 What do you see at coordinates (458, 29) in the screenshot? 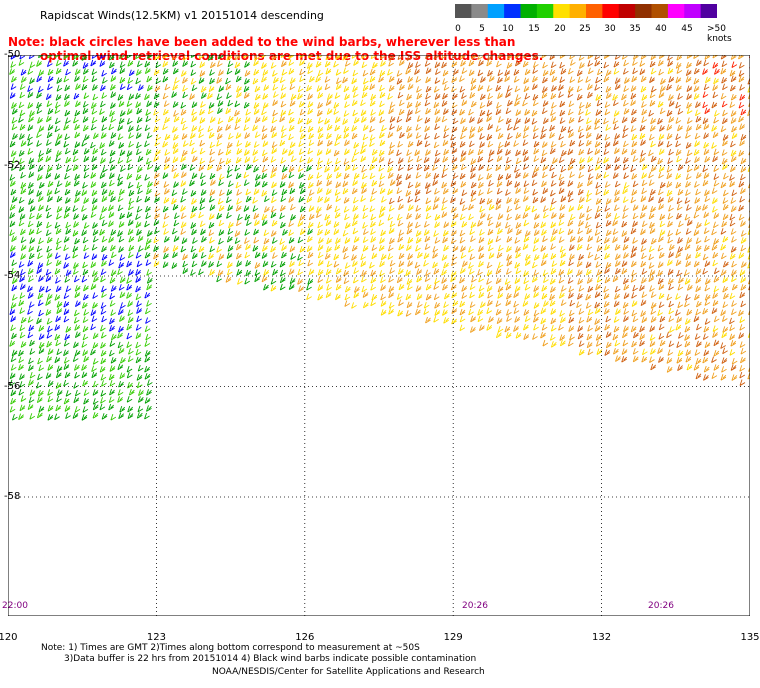
I see `colorbar-label: 0` at bounding box center [458, 29].